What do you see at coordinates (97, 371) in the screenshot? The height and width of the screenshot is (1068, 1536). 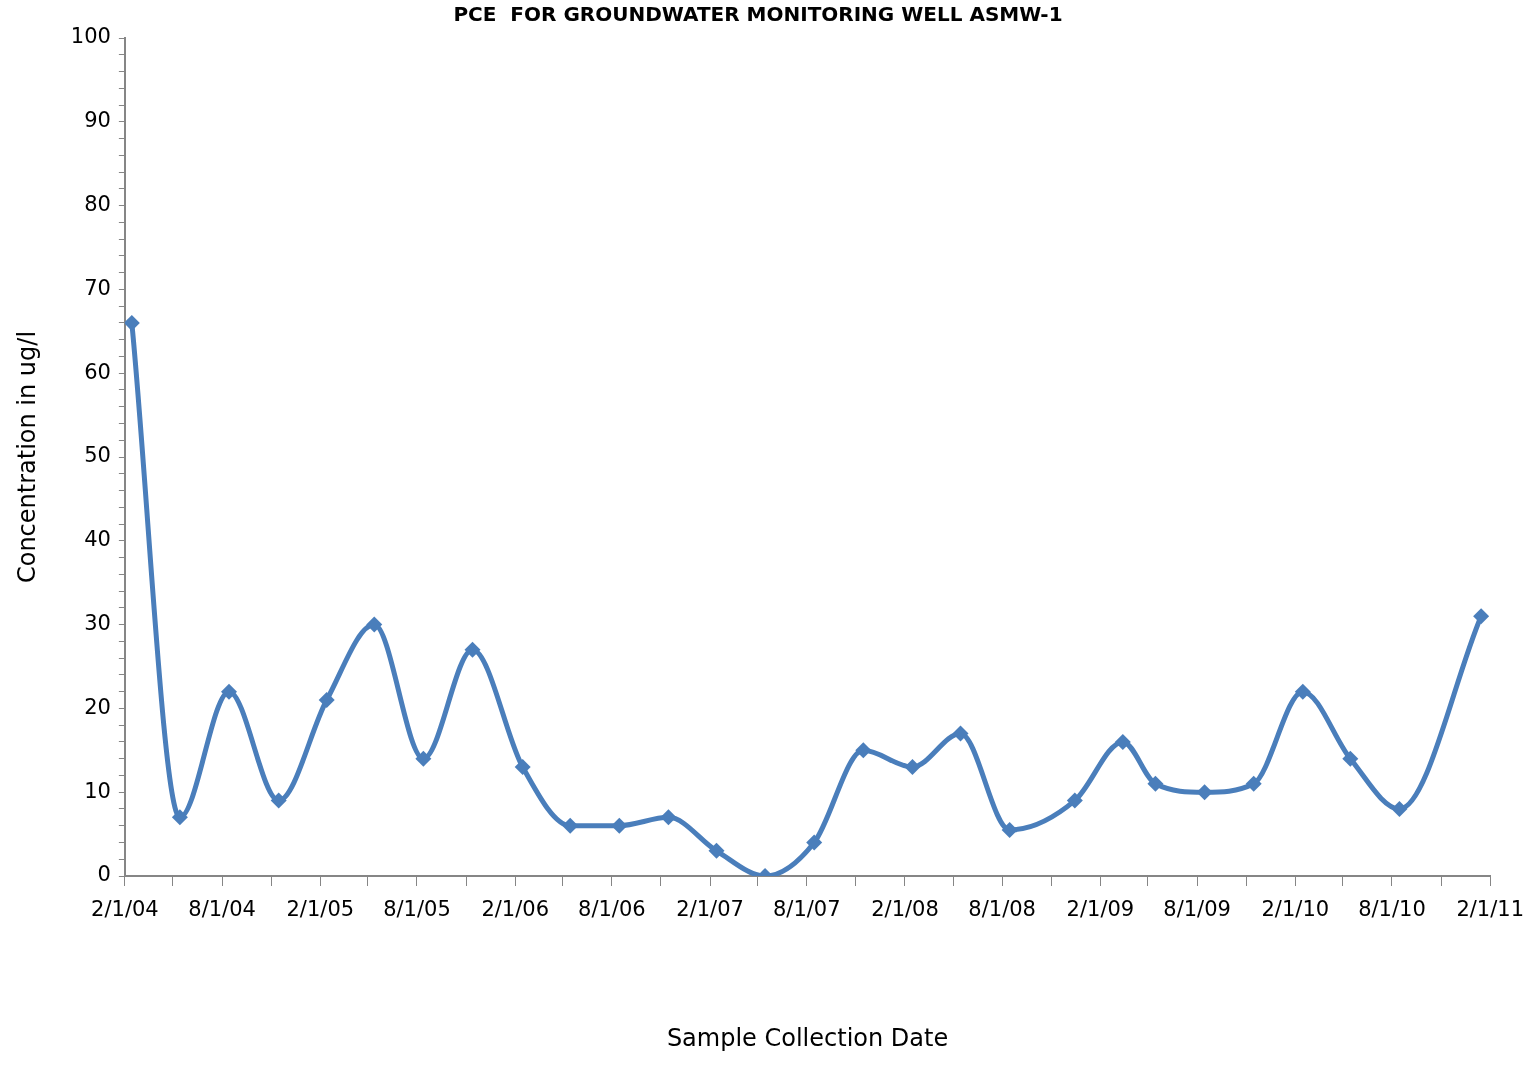 I see `y-tick-label: 60` at bounding box center [97, 371].